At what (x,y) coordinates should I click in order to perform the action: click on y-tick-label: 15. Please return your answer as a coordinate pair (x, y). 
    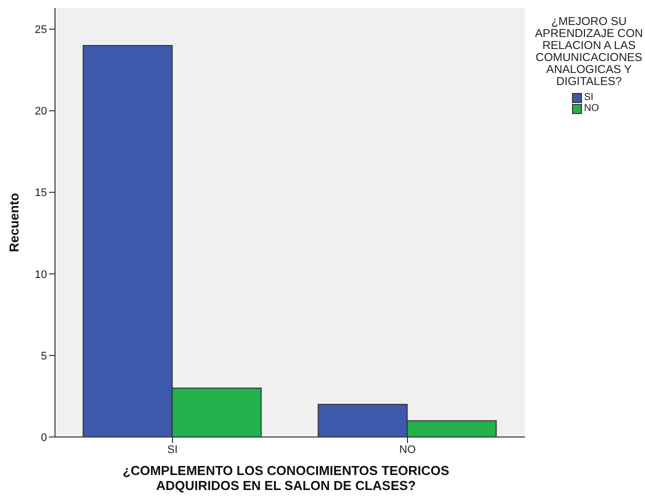
    Looking at the image, I should click on (40, 193).